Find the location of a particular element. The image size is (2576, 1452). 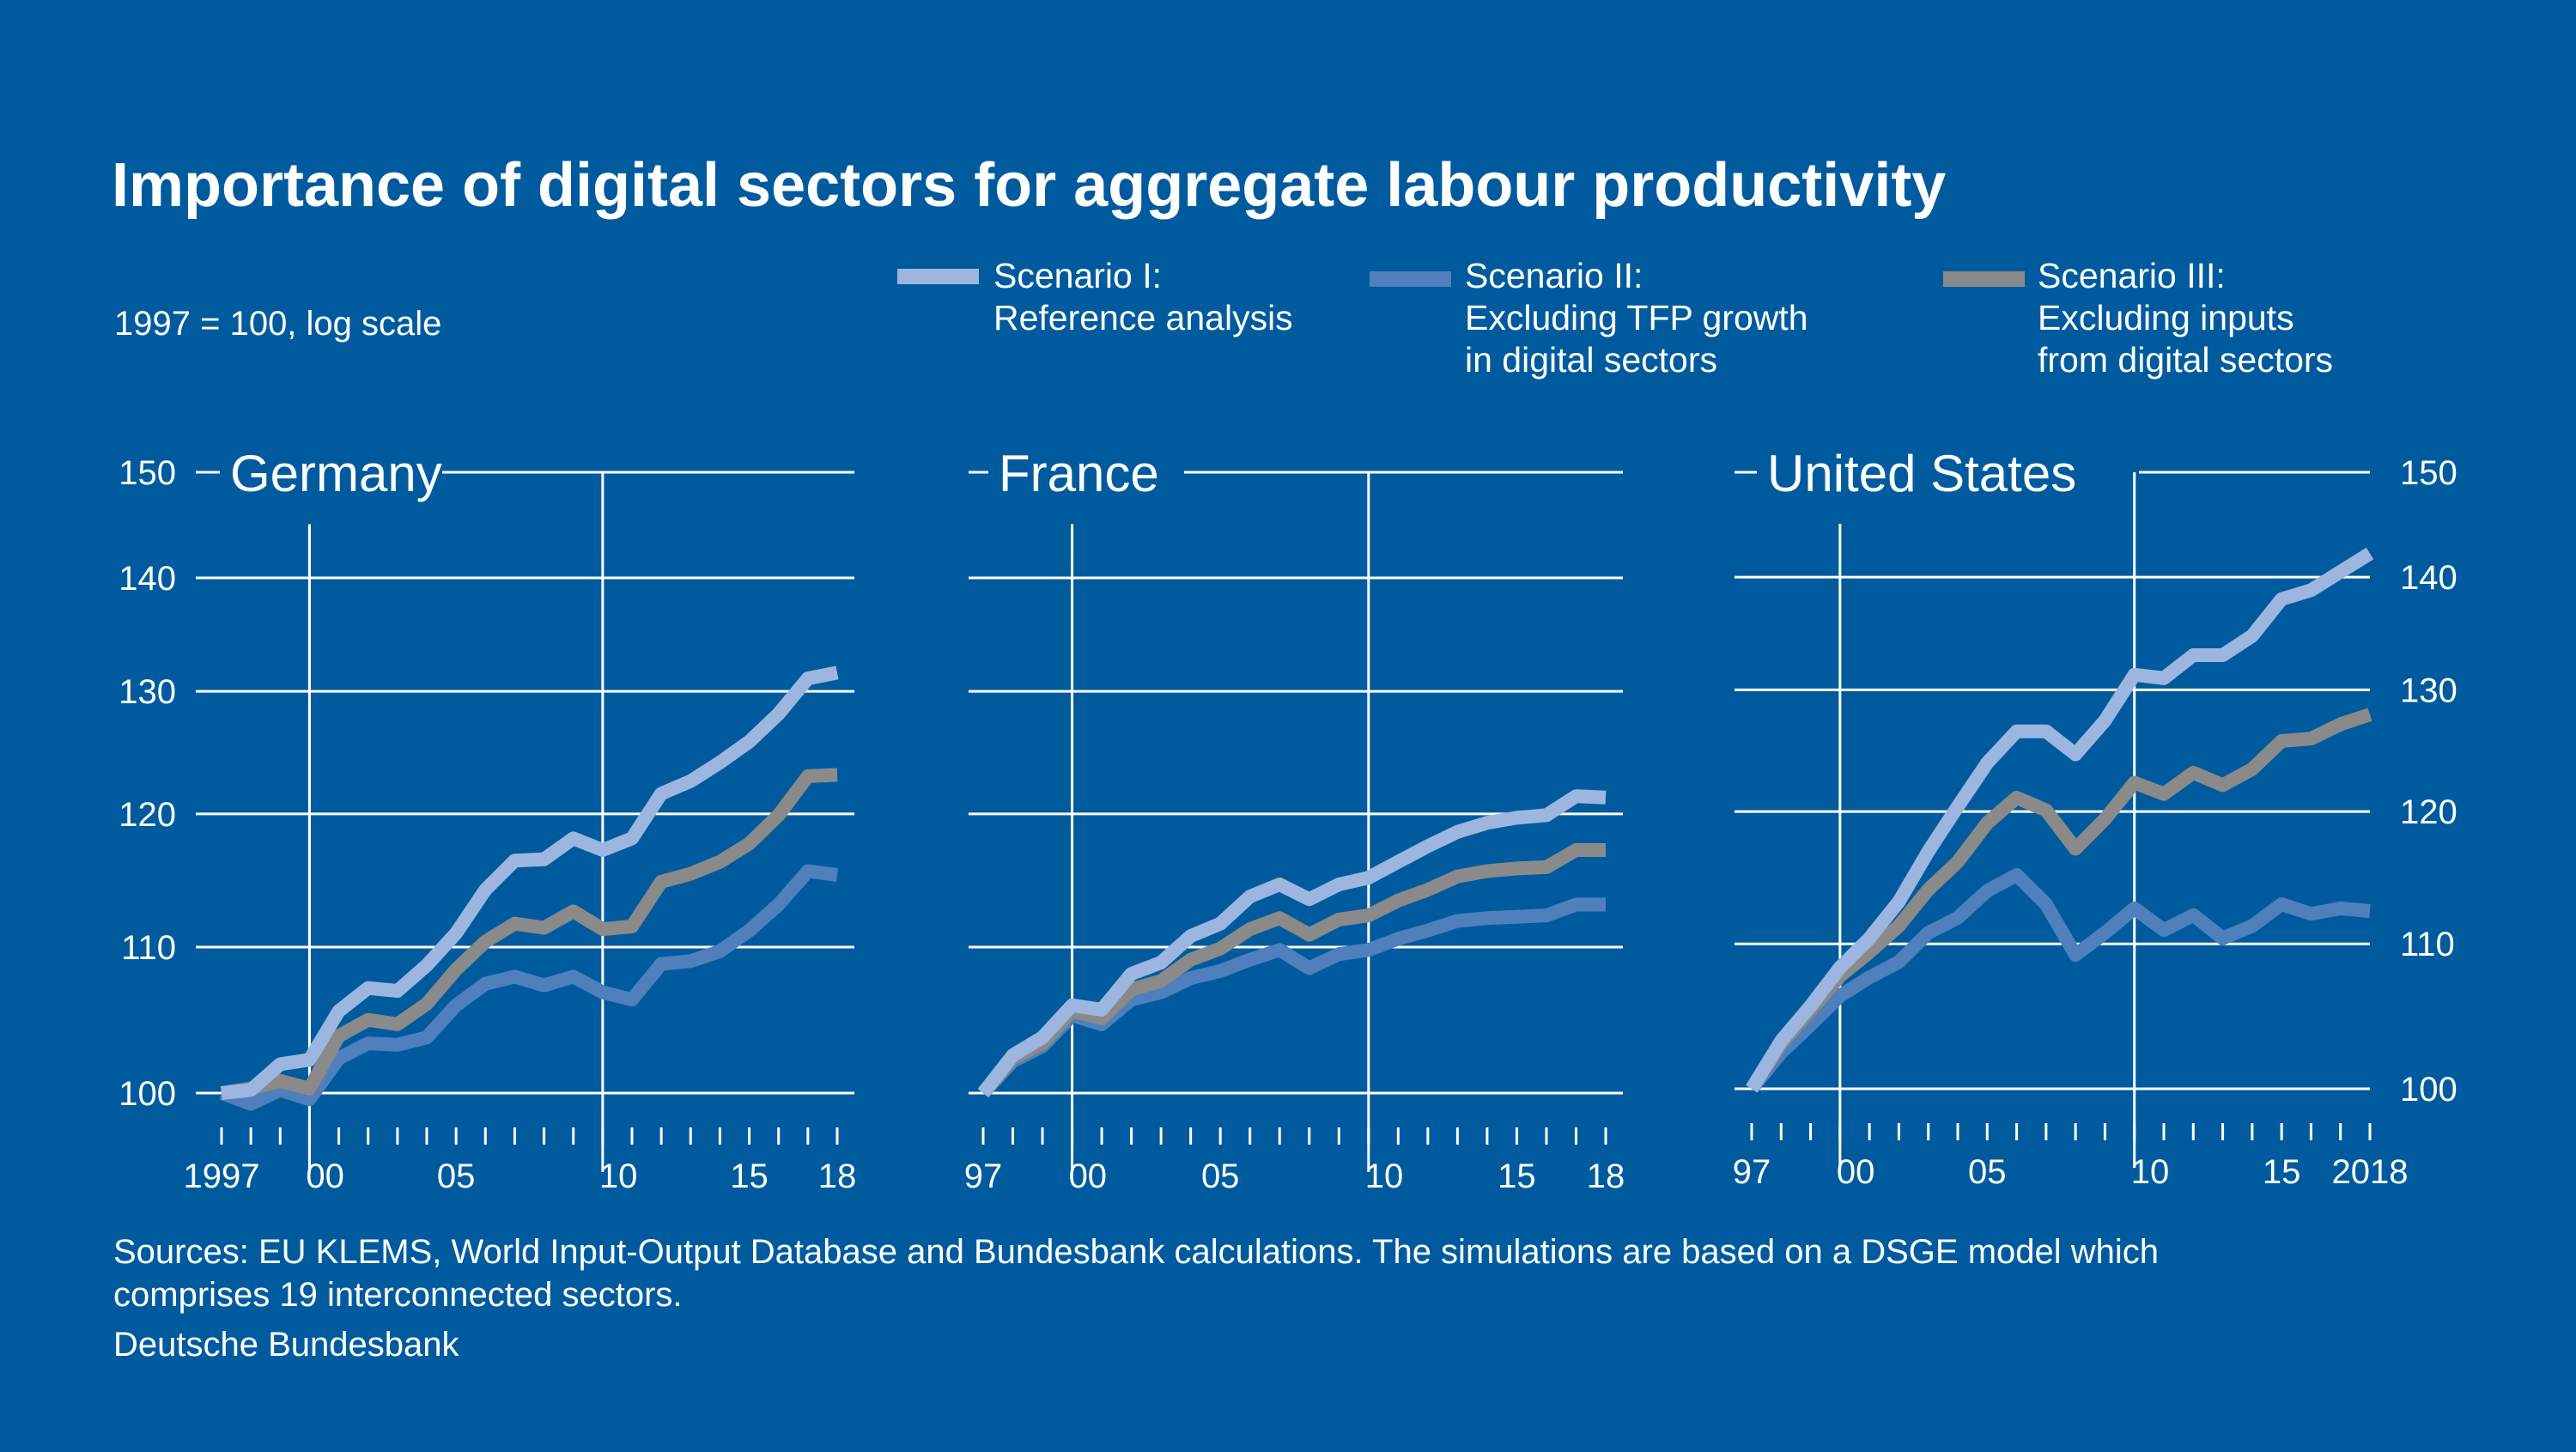

panel-title-germany: Germany is located at coordinates (336, 473).